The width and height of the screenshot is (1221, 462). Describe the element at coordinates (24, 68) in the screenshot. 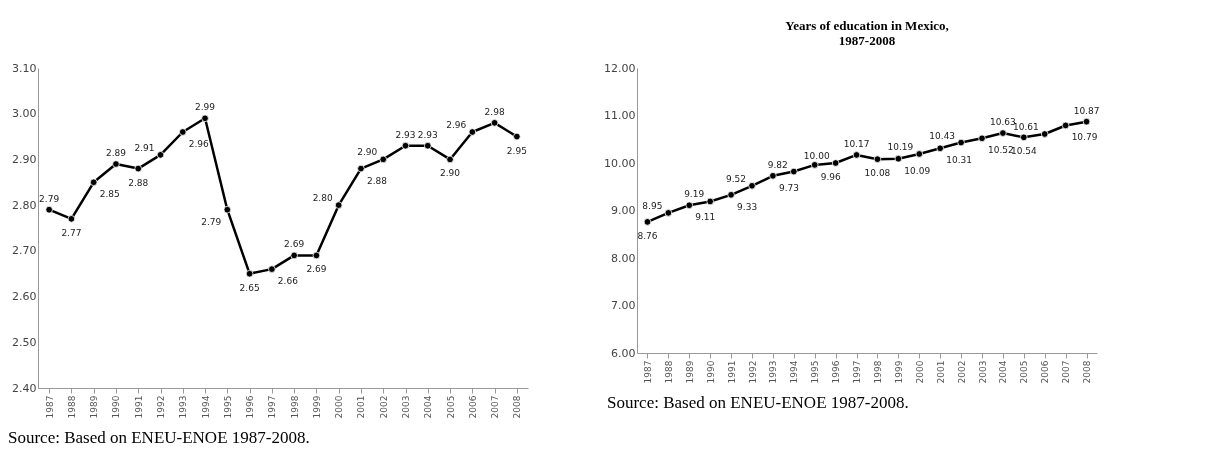

I see `y-tick-label: 3.10` at that location.